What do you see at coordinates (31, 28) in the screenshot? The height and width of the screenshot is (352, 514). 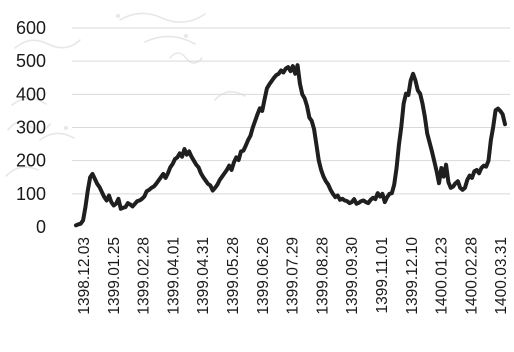 I see `y-tick-label: 600` at bounding box center [31, 28].